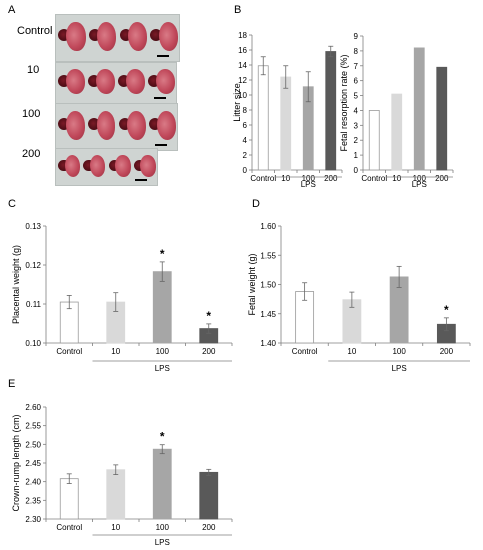 Image resolution: width=483 pixels, height=550 pixels. What do you see at coordinates (33, 519) in the screenshot?
I see `y-tick-label: 2.30` at bounding box center [33, 519].